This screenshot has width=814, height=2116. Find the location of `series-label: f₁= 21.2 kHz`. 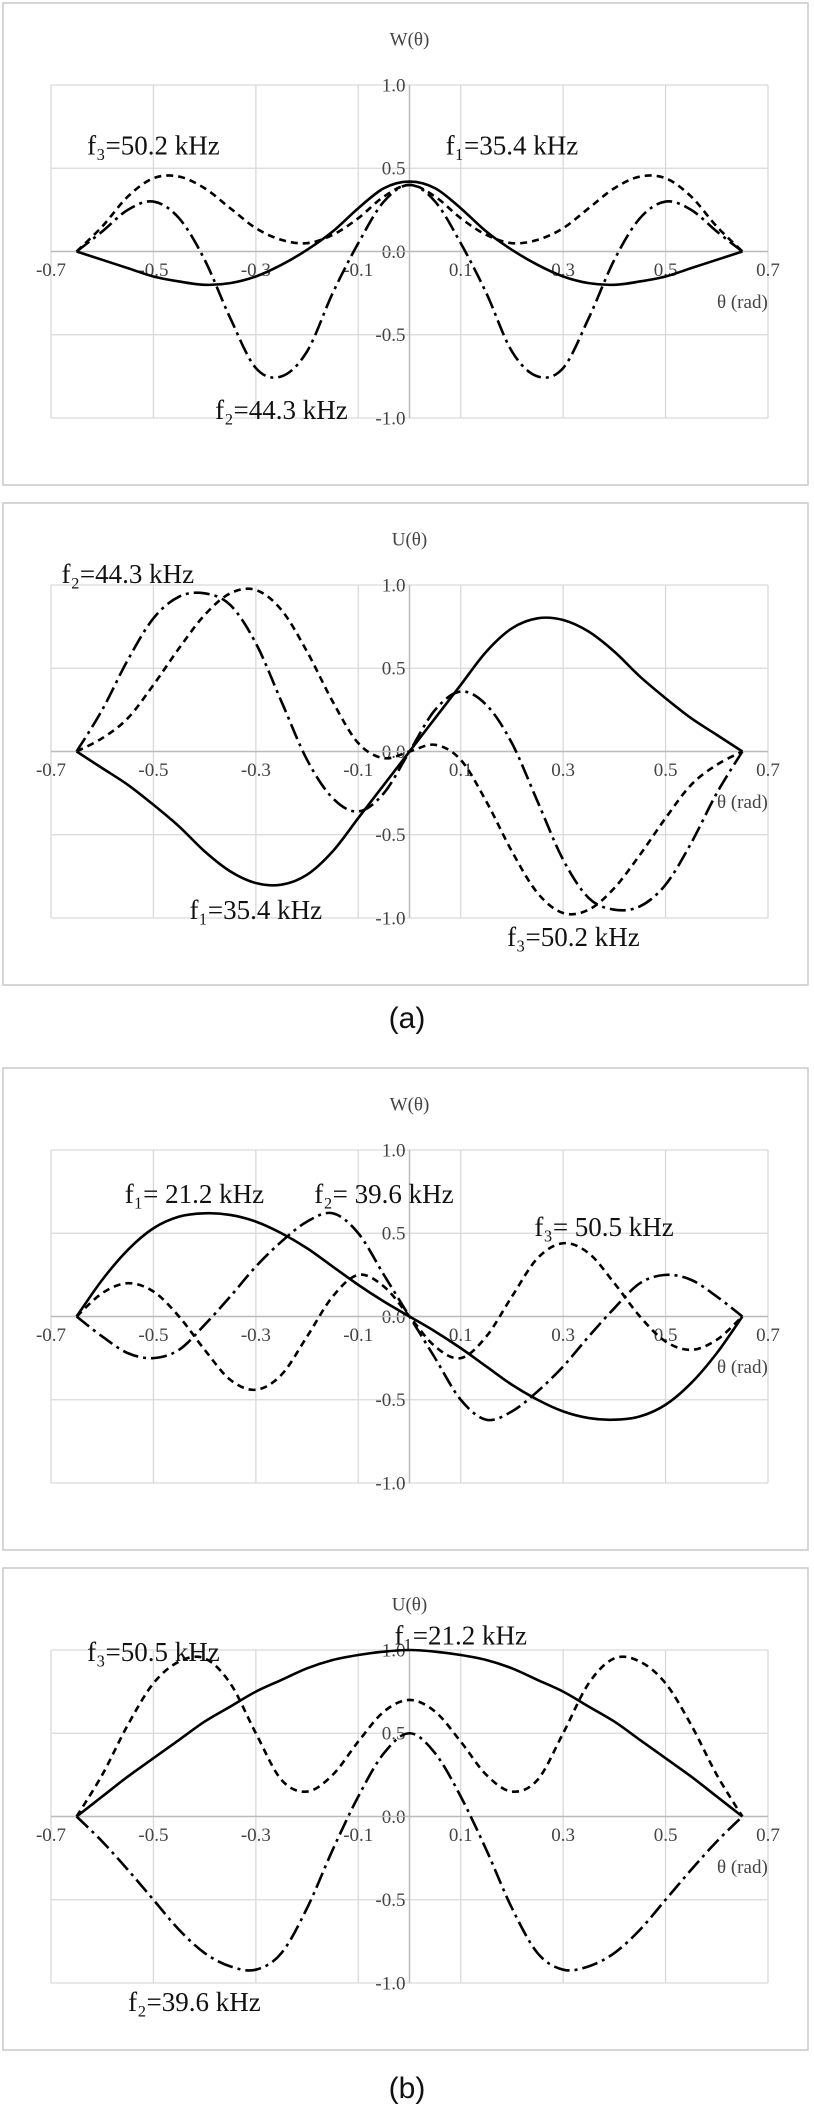

series-label: f₁= 21.2 kHz is located at coordinates (194, 1194).